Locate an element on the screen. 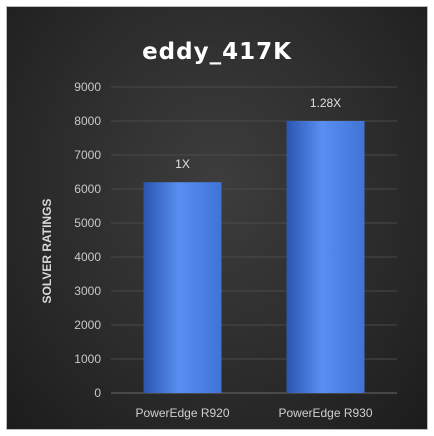 The image size is (434, 436). y-tick-label: 6000 is located at coordinates (87, 189).